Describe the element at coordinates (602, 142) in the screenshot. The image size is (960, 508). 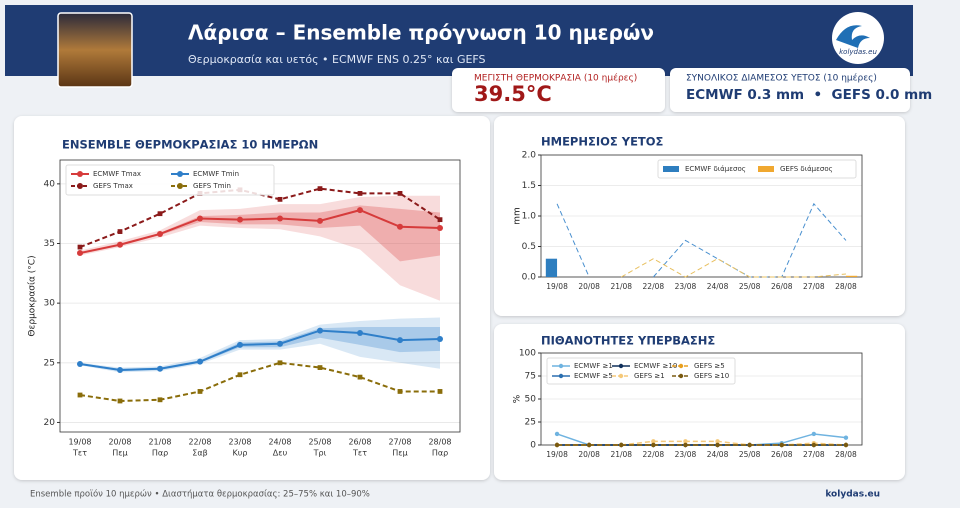
I see `chart-title: ΗΜΕΡΗΣΙΟΣ ΥΕΤΟΣ` at that location.